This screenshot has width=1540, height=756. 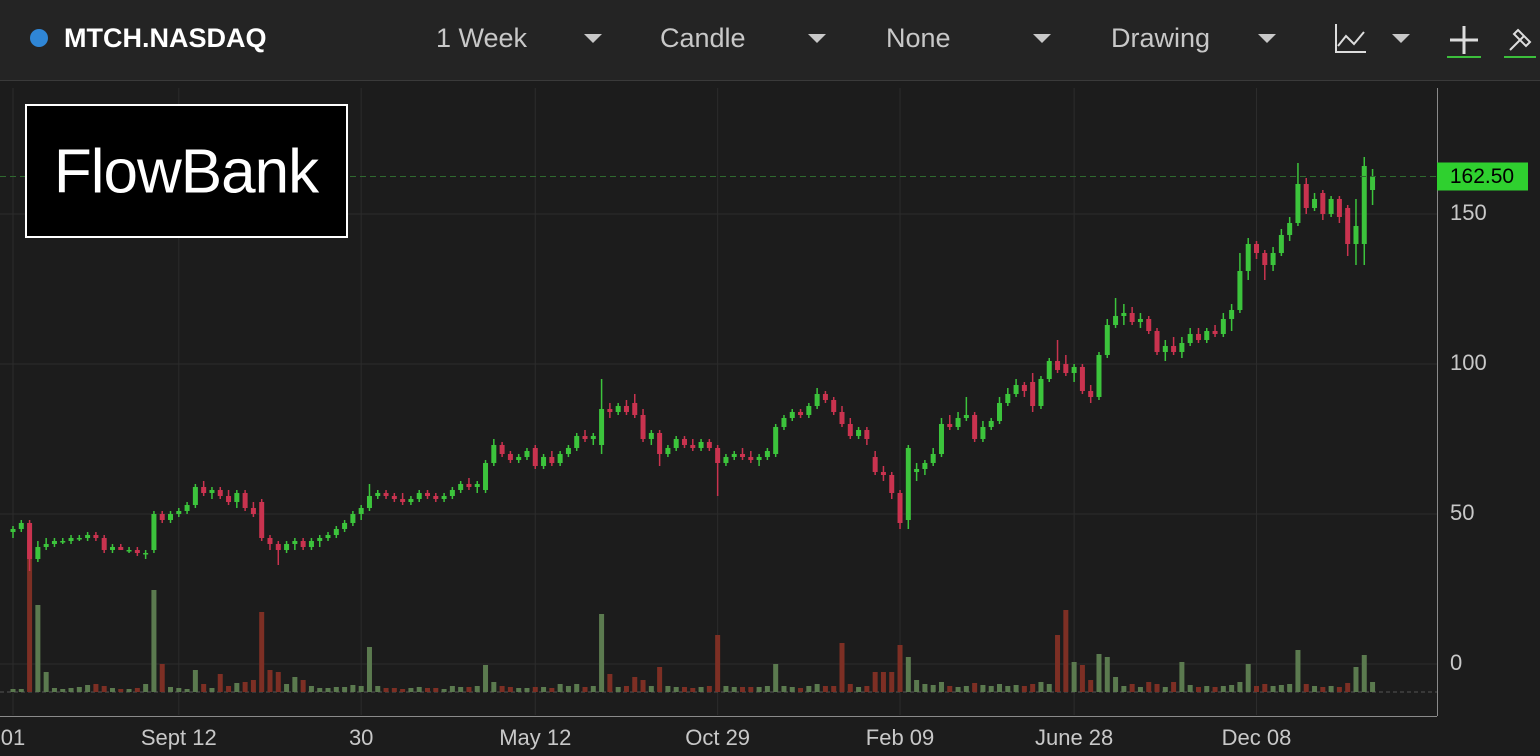 I want to click on drawing-select: Drawing, so click(x=1160, y=38).